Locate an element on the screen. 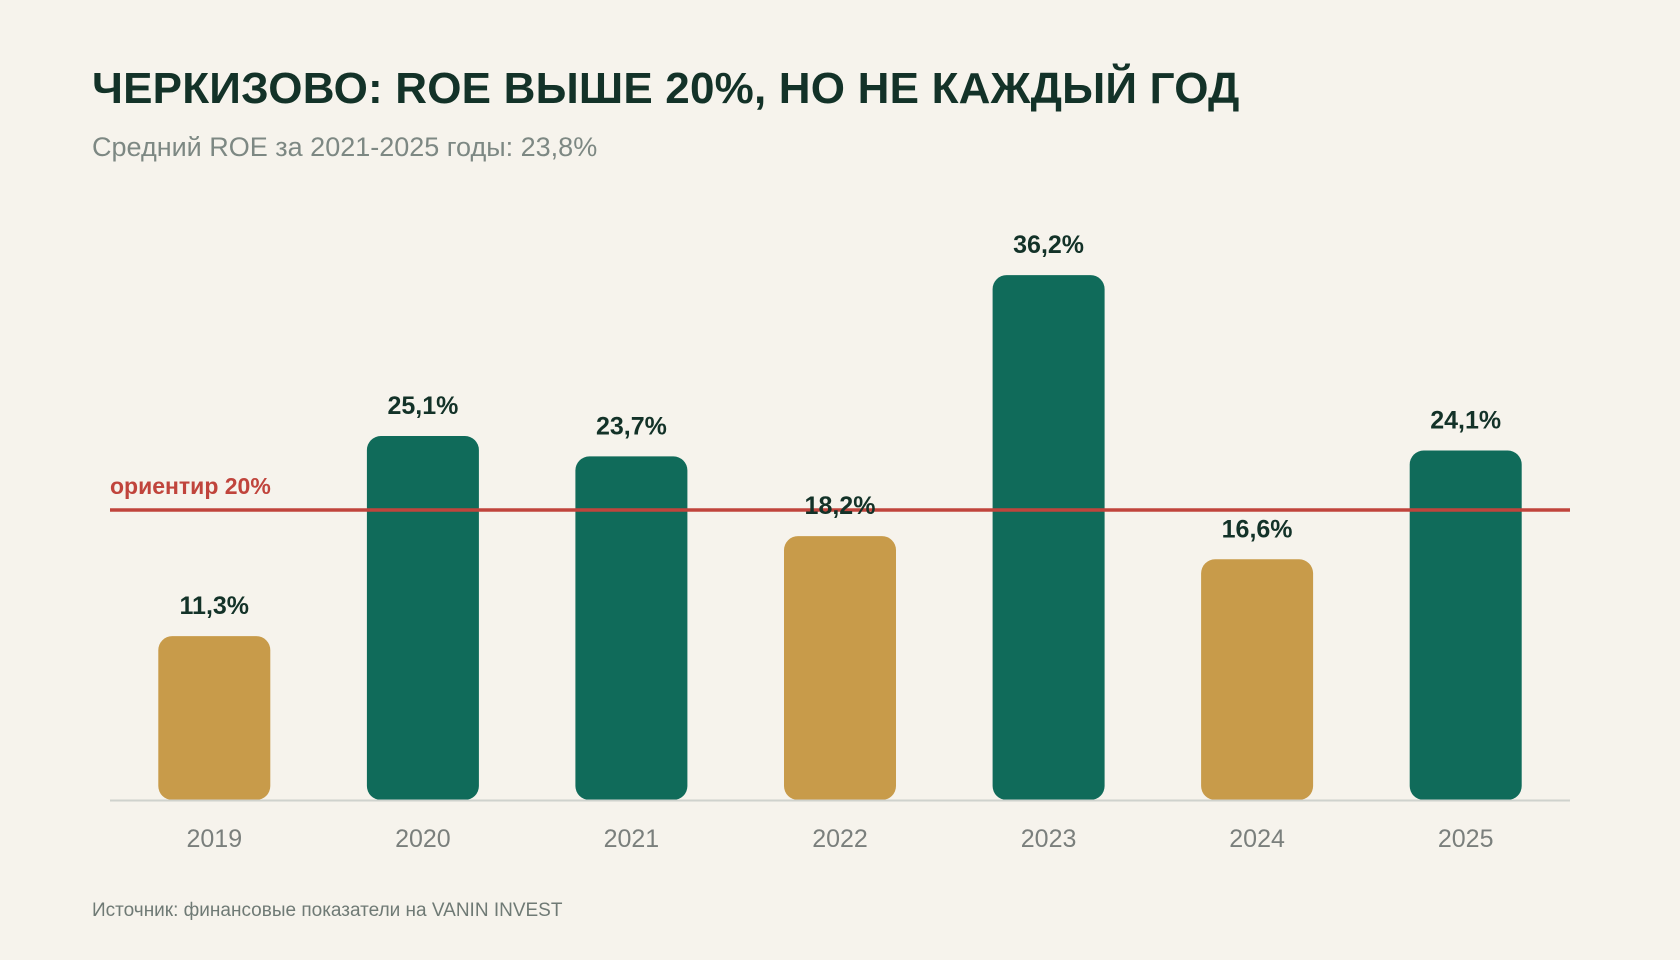  x-tick-2023: 2023 is located at coordinates (1049, 839).